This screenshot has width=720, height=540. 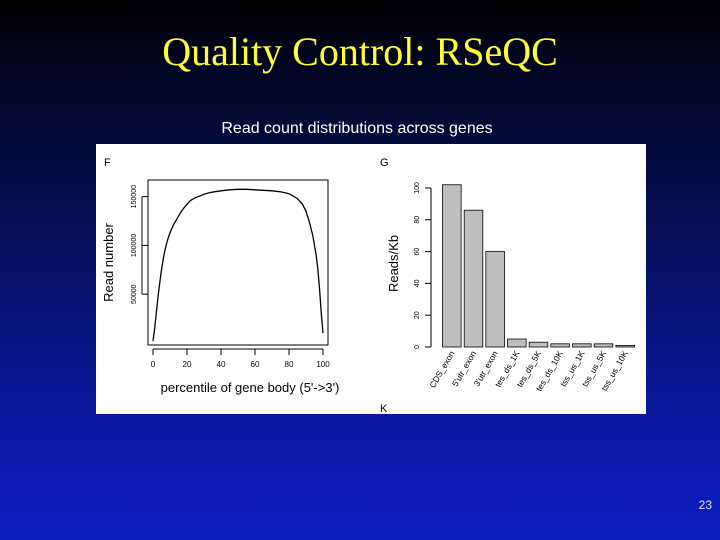 What do you see at coordinates (357, 128) in the screenshot?
I see `slide-subtitle: Read count distributions across genes` at bounding box center [357, 128].